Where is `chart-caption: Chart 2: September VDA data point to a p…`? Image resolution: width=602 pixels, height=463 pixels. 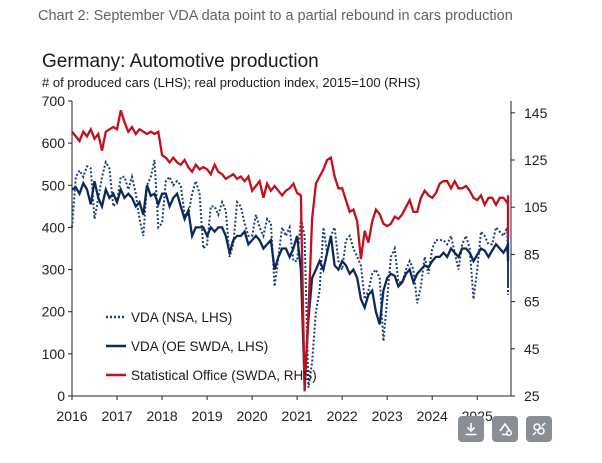 chart-caption: Chart 2: September VDA data point to a p… is located at coordinates (275, 16).